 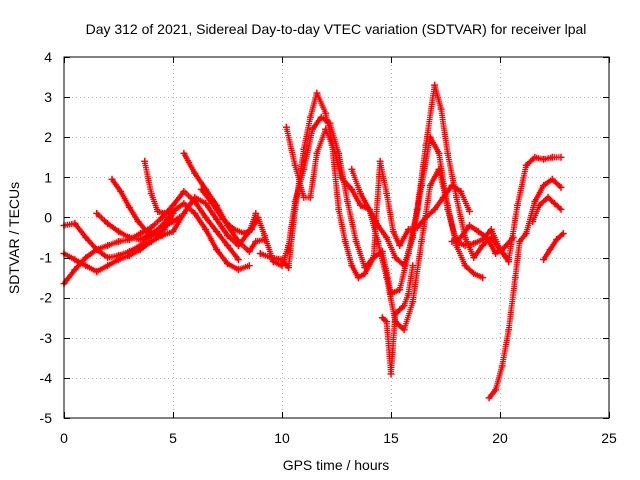 What do you see at coordinates (282, 438) in the screenshot?
I see `x-tick-label: 10` at bounding box center [282, 438].